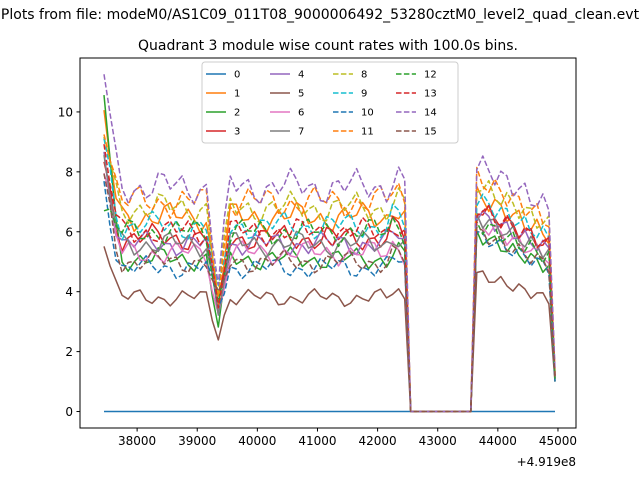  Describe the element at coordinates (330, 102) in the screenshot. I see `legend-box` at that location.